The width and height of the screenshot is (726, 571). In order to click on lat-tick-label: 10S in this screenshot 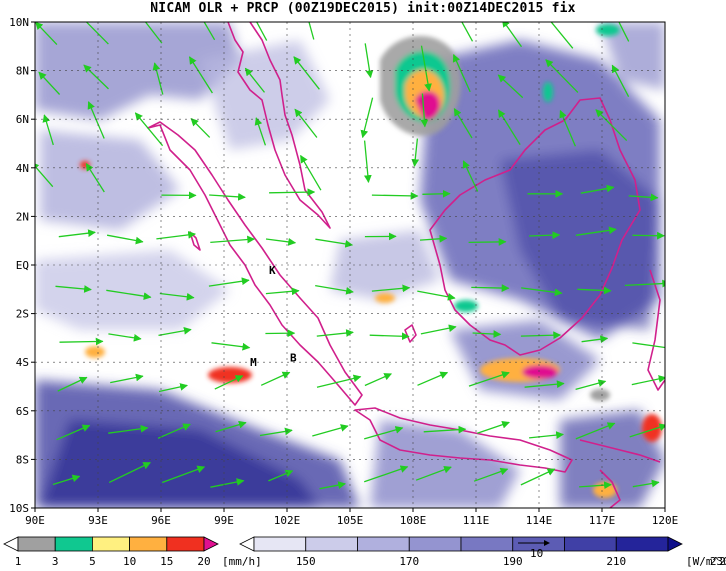, I will do `click(19, 508)`.